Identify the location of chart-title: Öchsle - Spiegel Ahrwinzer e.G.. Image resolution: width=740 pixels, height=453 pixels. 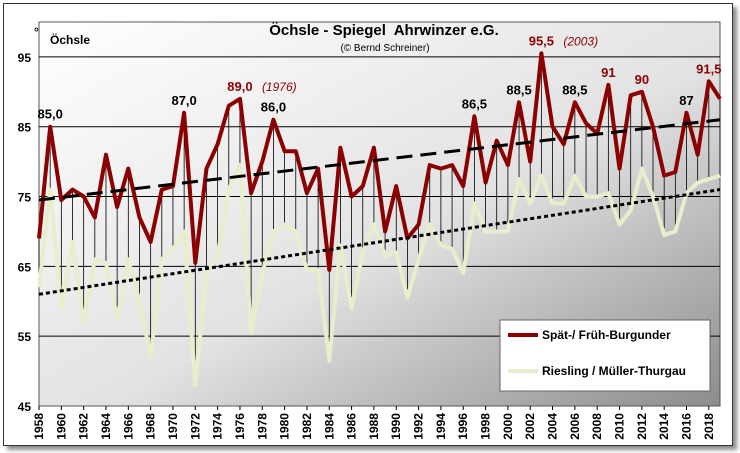
(384, 30).